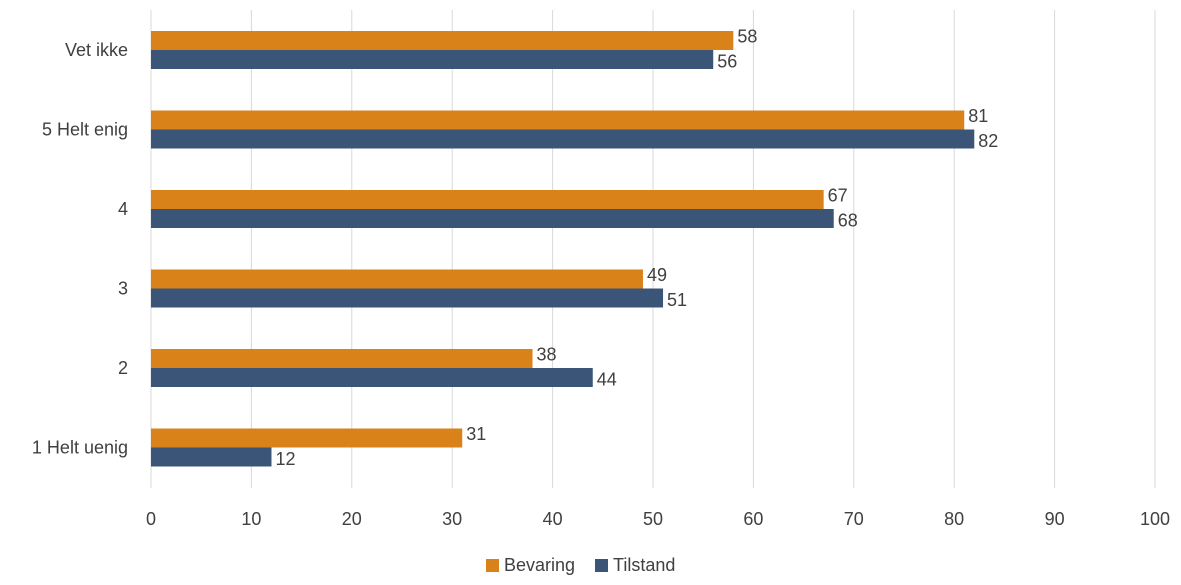  What do you see at coordinates (607, 380) in the screenshot?
I see `data-label: 44` at bounding box center [607, 380].